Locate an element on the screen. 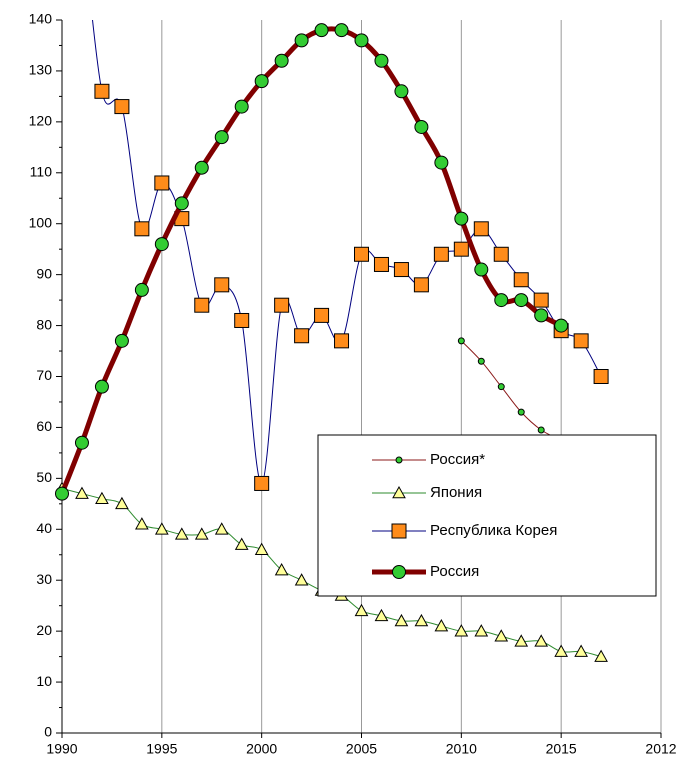 The height and width of the screenshot is (767, 688). legend-label: Республика Корея is located at coordinates (493, 530).